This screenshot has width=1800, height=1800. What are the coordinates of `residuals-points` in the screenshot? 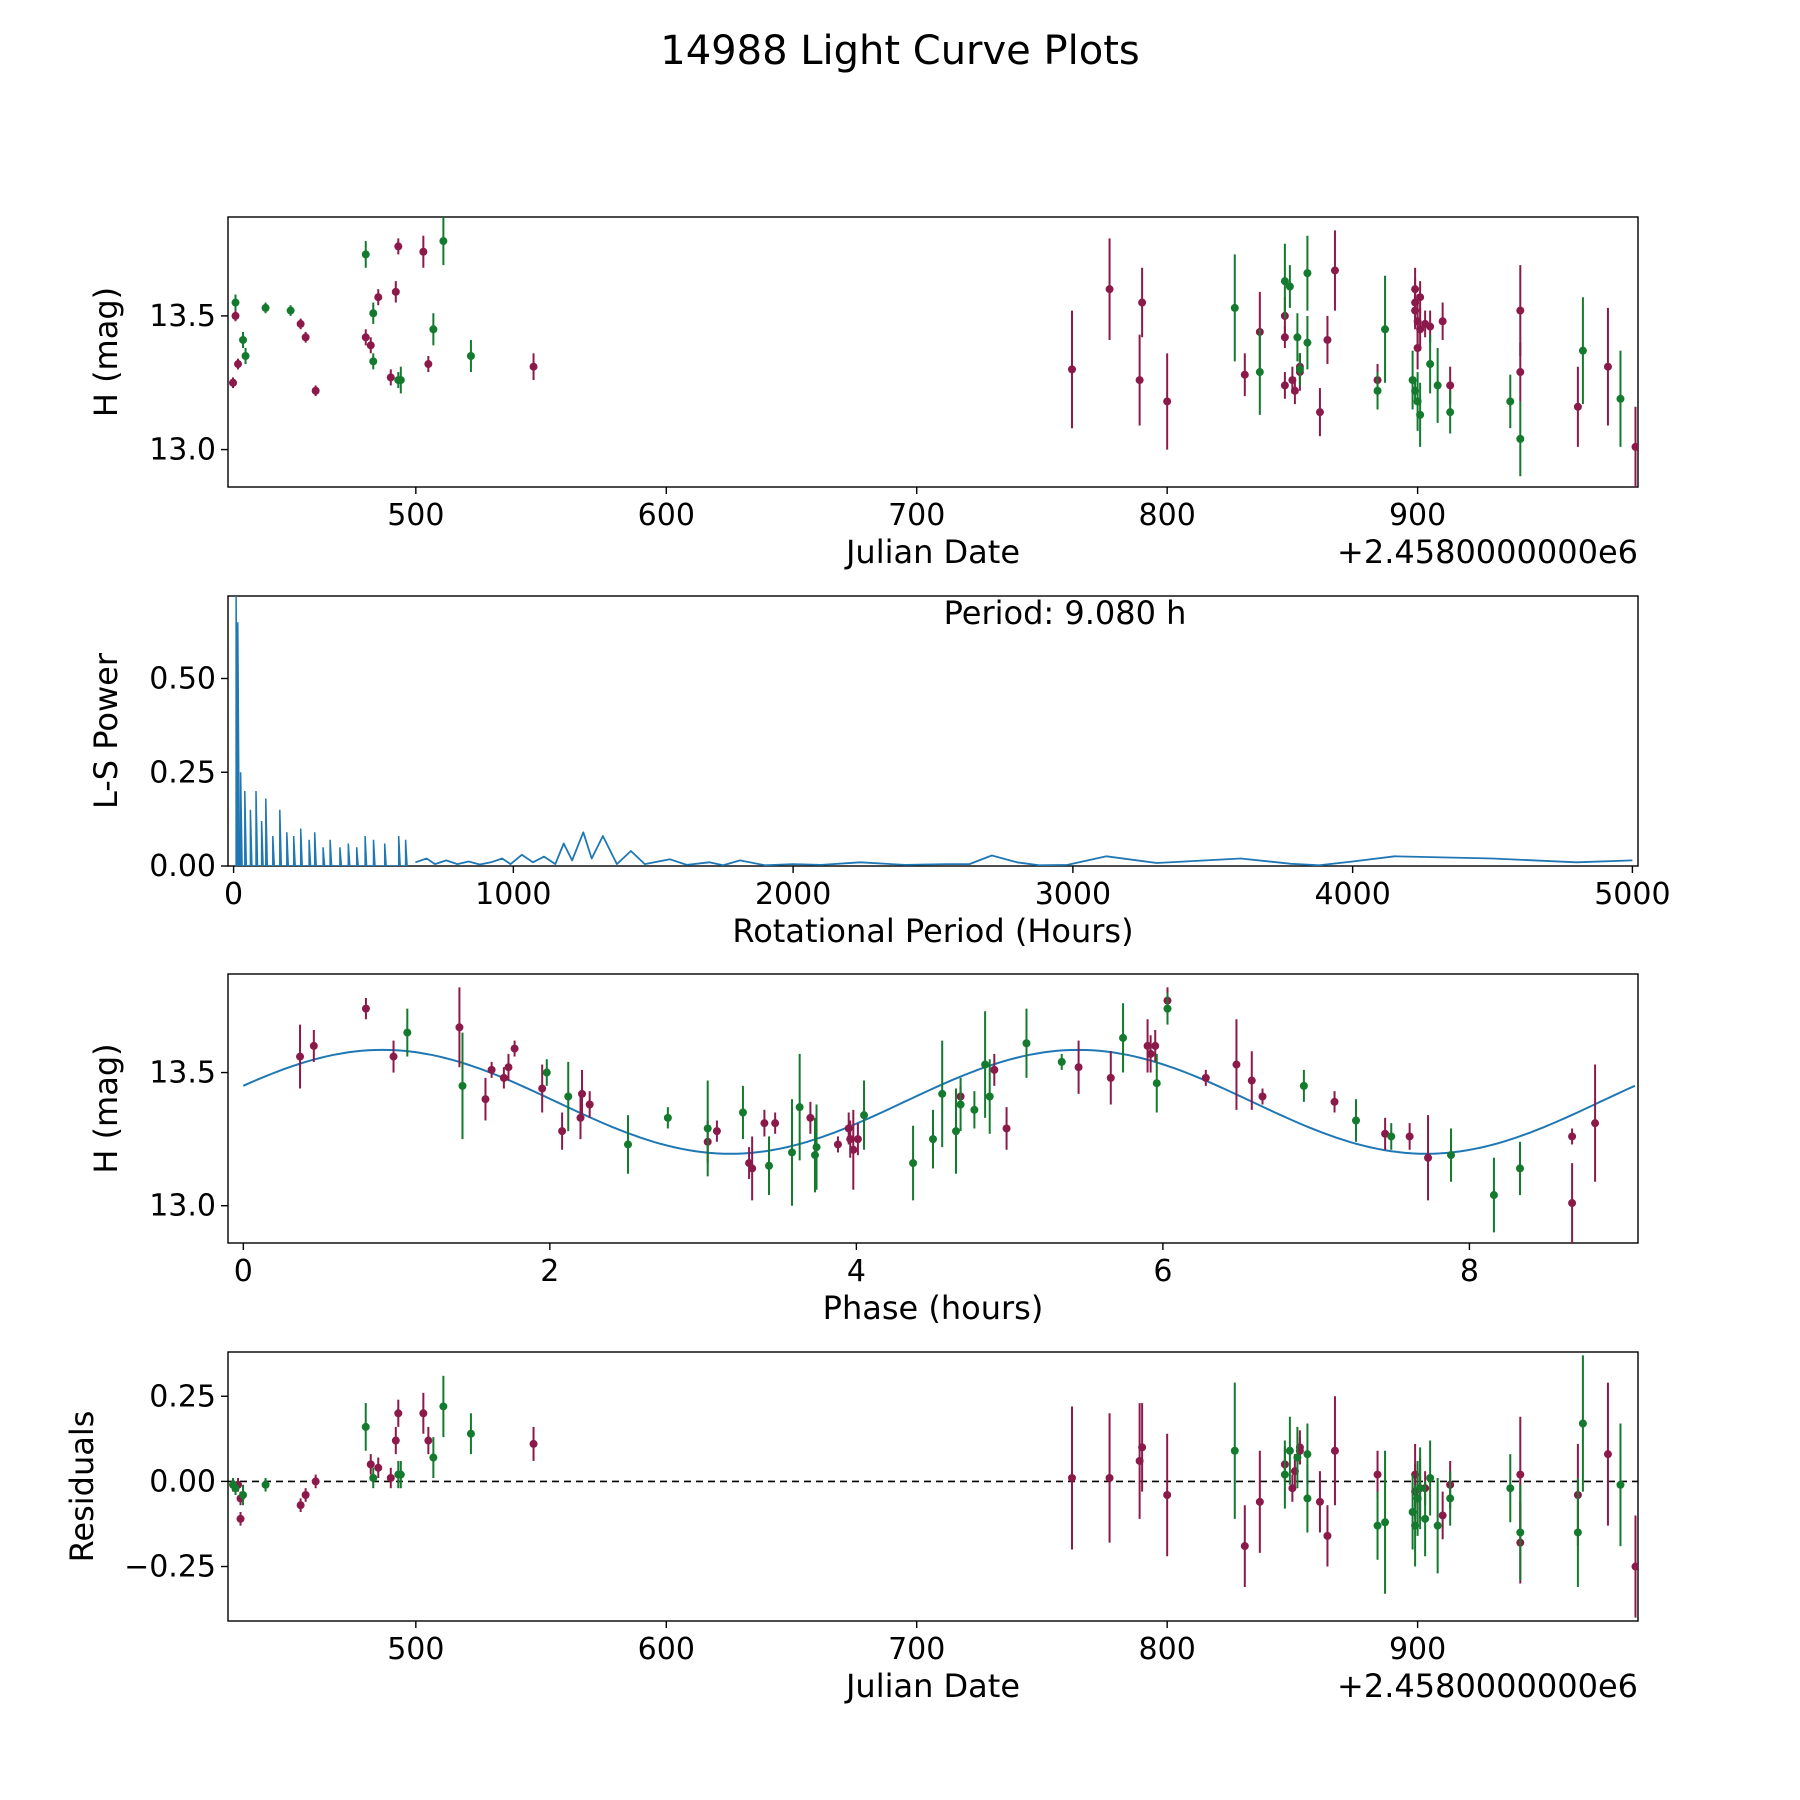 It's located at (933, 1486).